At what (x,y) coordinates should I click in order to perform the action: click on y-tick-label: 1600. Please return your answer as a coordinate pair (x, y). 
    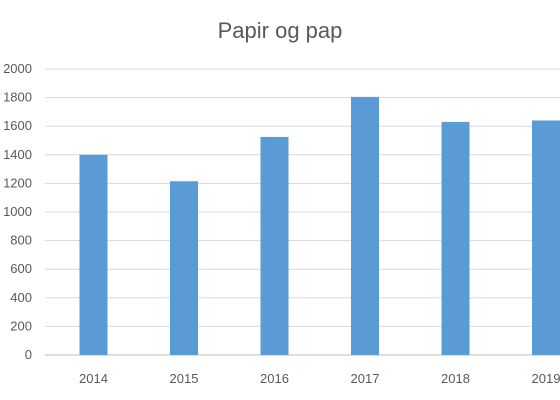
    Looking at the image, I should click on (17, 125).